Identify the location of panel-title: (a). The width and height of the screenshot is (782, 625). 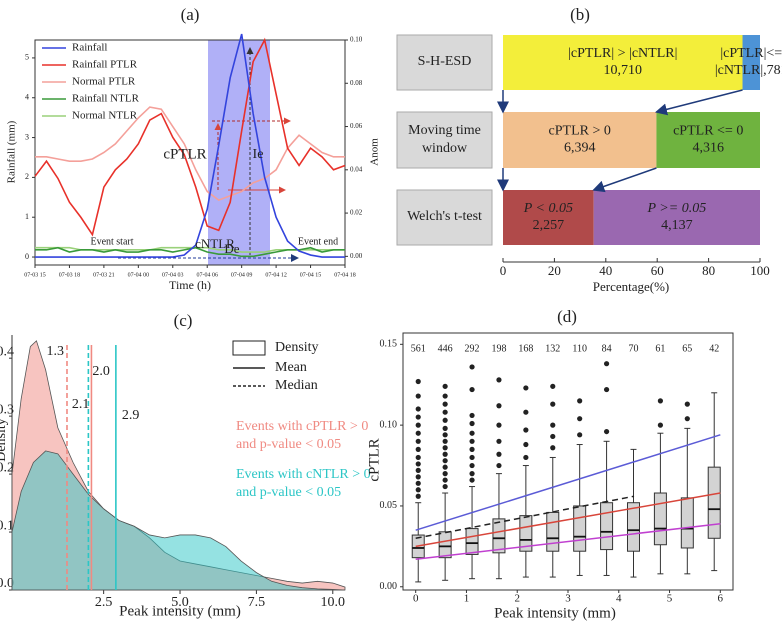
(190, 14).